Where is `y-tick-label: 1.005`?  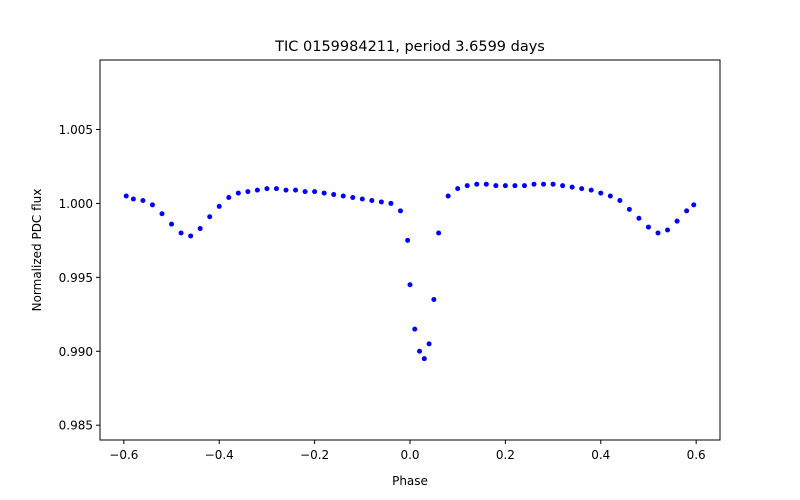
y-tick-label: 1.005 is located at coordinates (76, 130).